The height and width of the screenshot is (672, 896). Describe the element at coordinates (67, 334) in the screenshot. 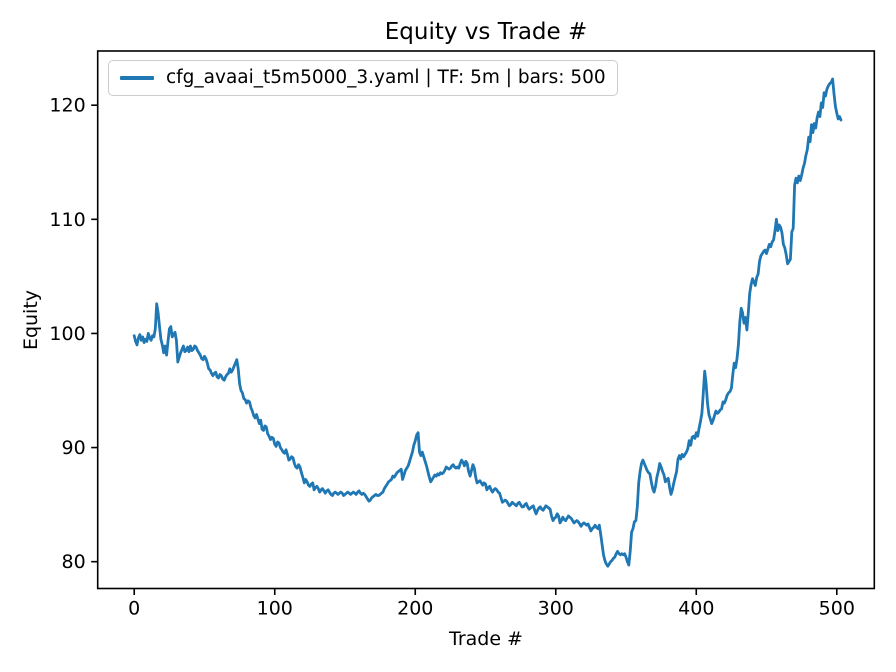

I see `y-tick-label: 100` at that location.